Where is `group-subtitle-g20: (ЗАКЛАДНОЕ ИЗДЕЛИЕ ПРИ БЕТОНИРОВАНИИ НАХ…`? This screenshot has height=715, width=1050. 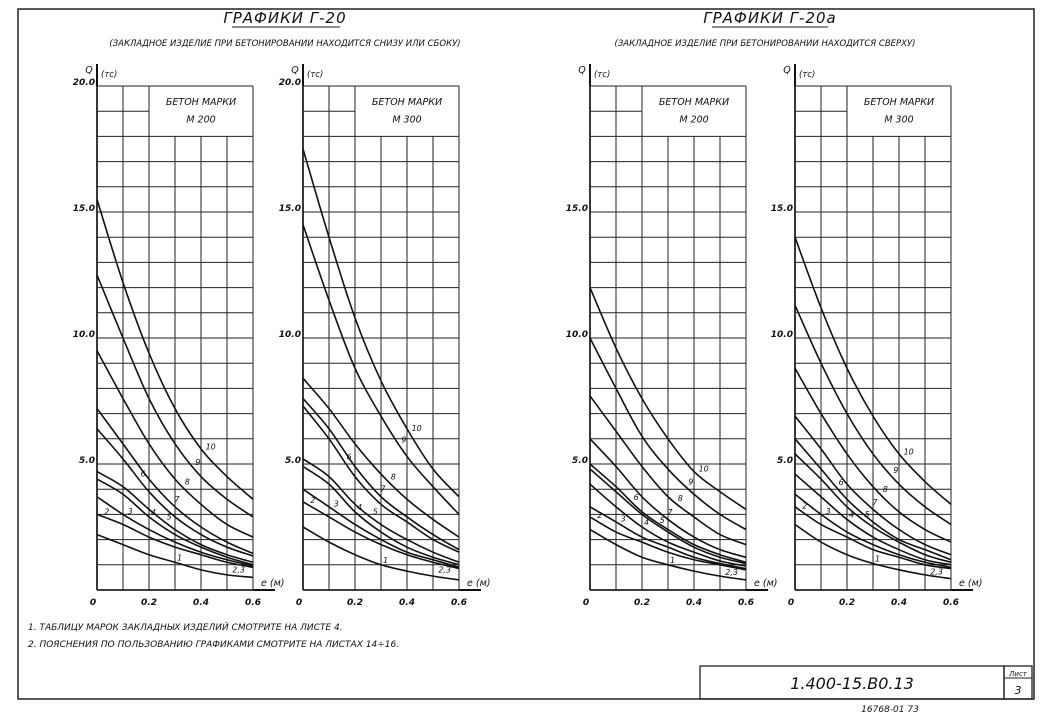 group-subtitle-g20: (ЗАКЛАДНОЕ ИЗДЕЛИЕ ПРИ БЕТОНИРОВАНИИ НАХ… is located at coordinates (284, 44).